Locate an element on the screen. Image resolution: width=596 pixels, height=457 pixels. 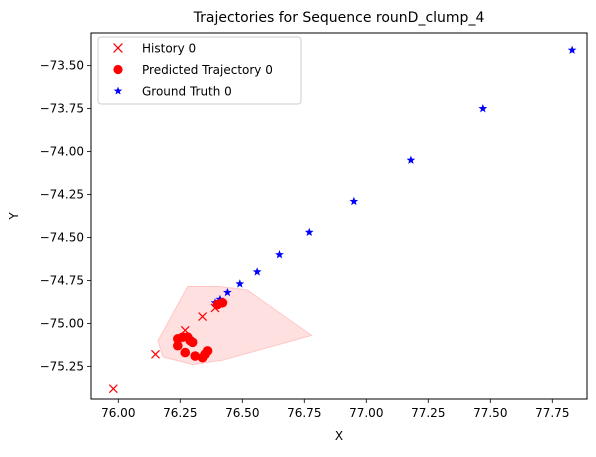
x-tick-label: 77.25 is located at coordinates (428, 413).